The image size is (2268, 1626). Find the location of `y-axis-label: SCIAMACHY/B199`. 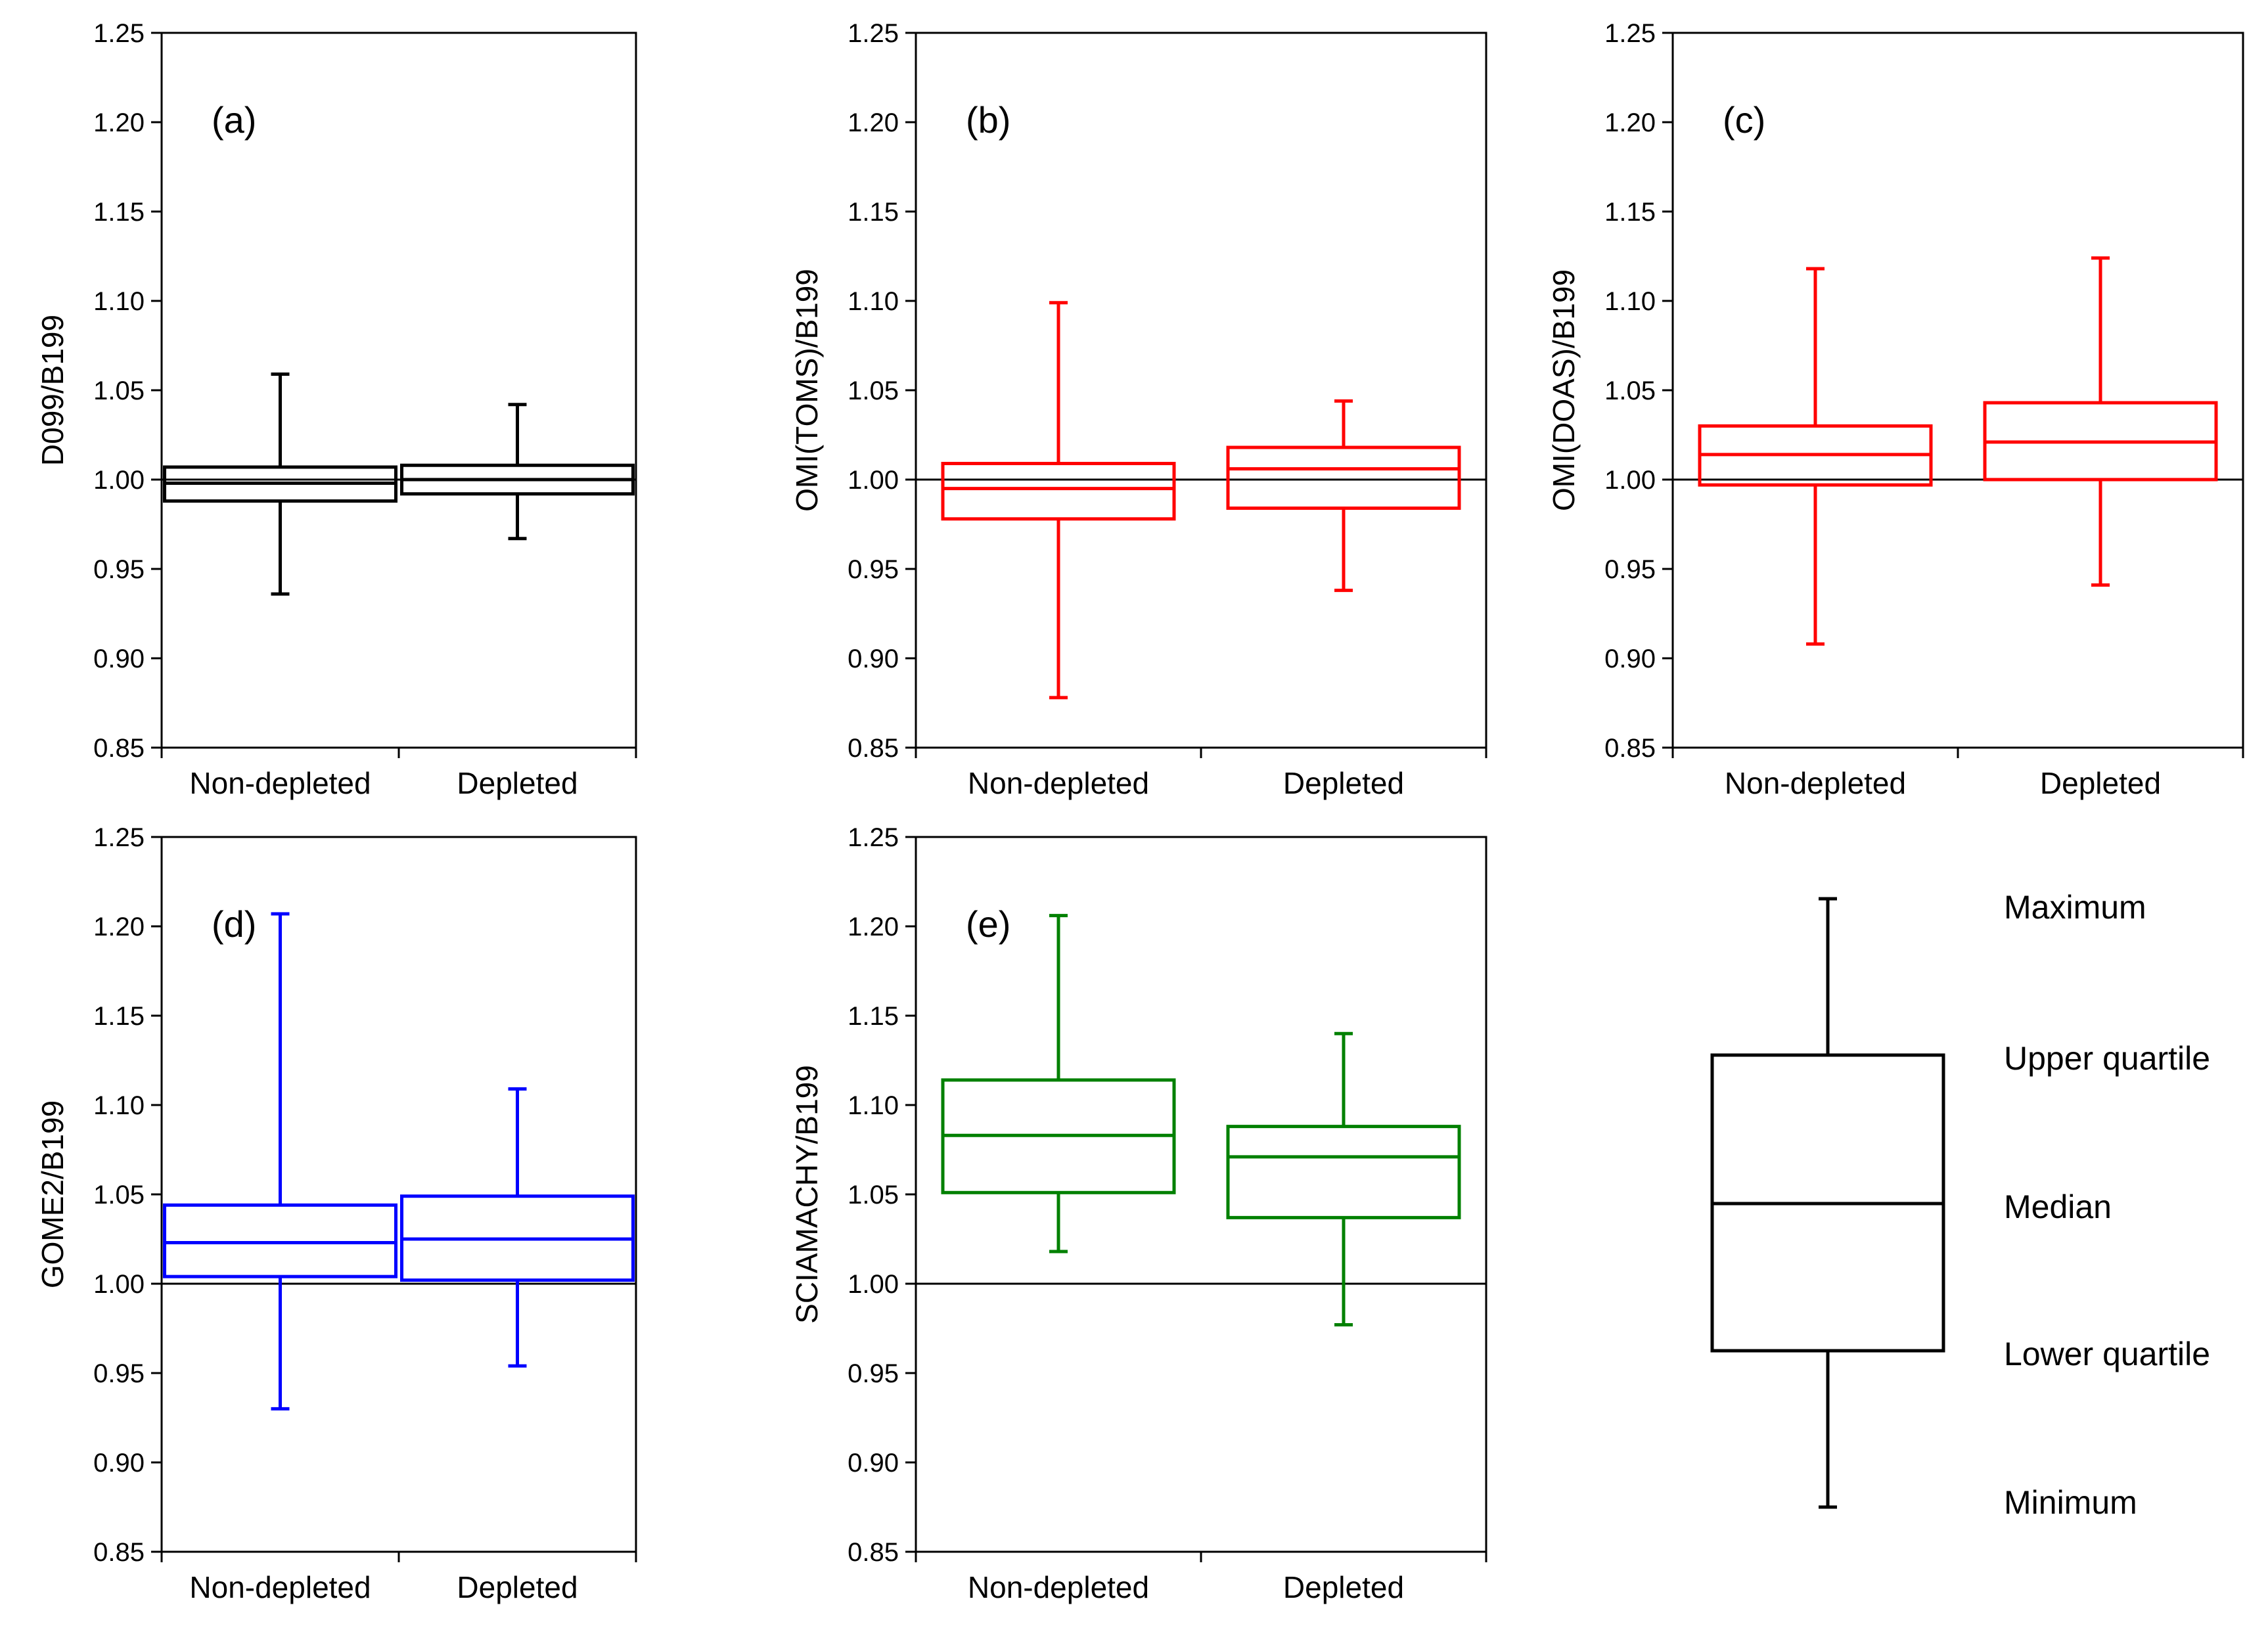

y-axis-label: SCIAMACHY/B199 is located at coordinates (807, 1194).